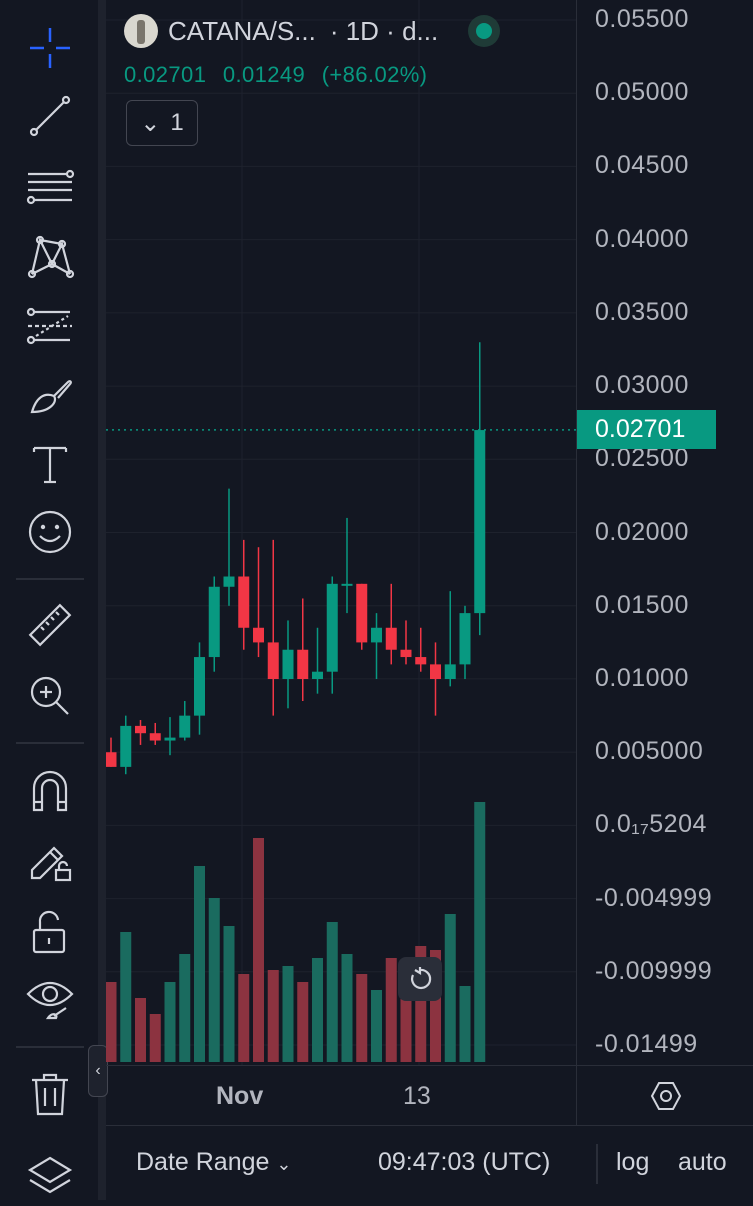  I want to click on drawing-toolbar, so click(49, 600).